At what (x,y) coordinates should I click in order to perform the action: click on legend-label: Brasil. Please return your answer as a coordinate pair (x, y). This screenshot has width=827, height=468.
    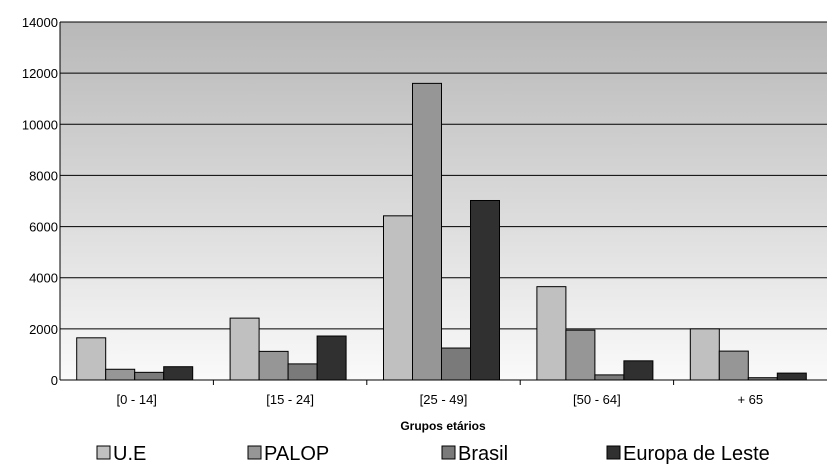
    Looking at the image, I should click on (483, 454).